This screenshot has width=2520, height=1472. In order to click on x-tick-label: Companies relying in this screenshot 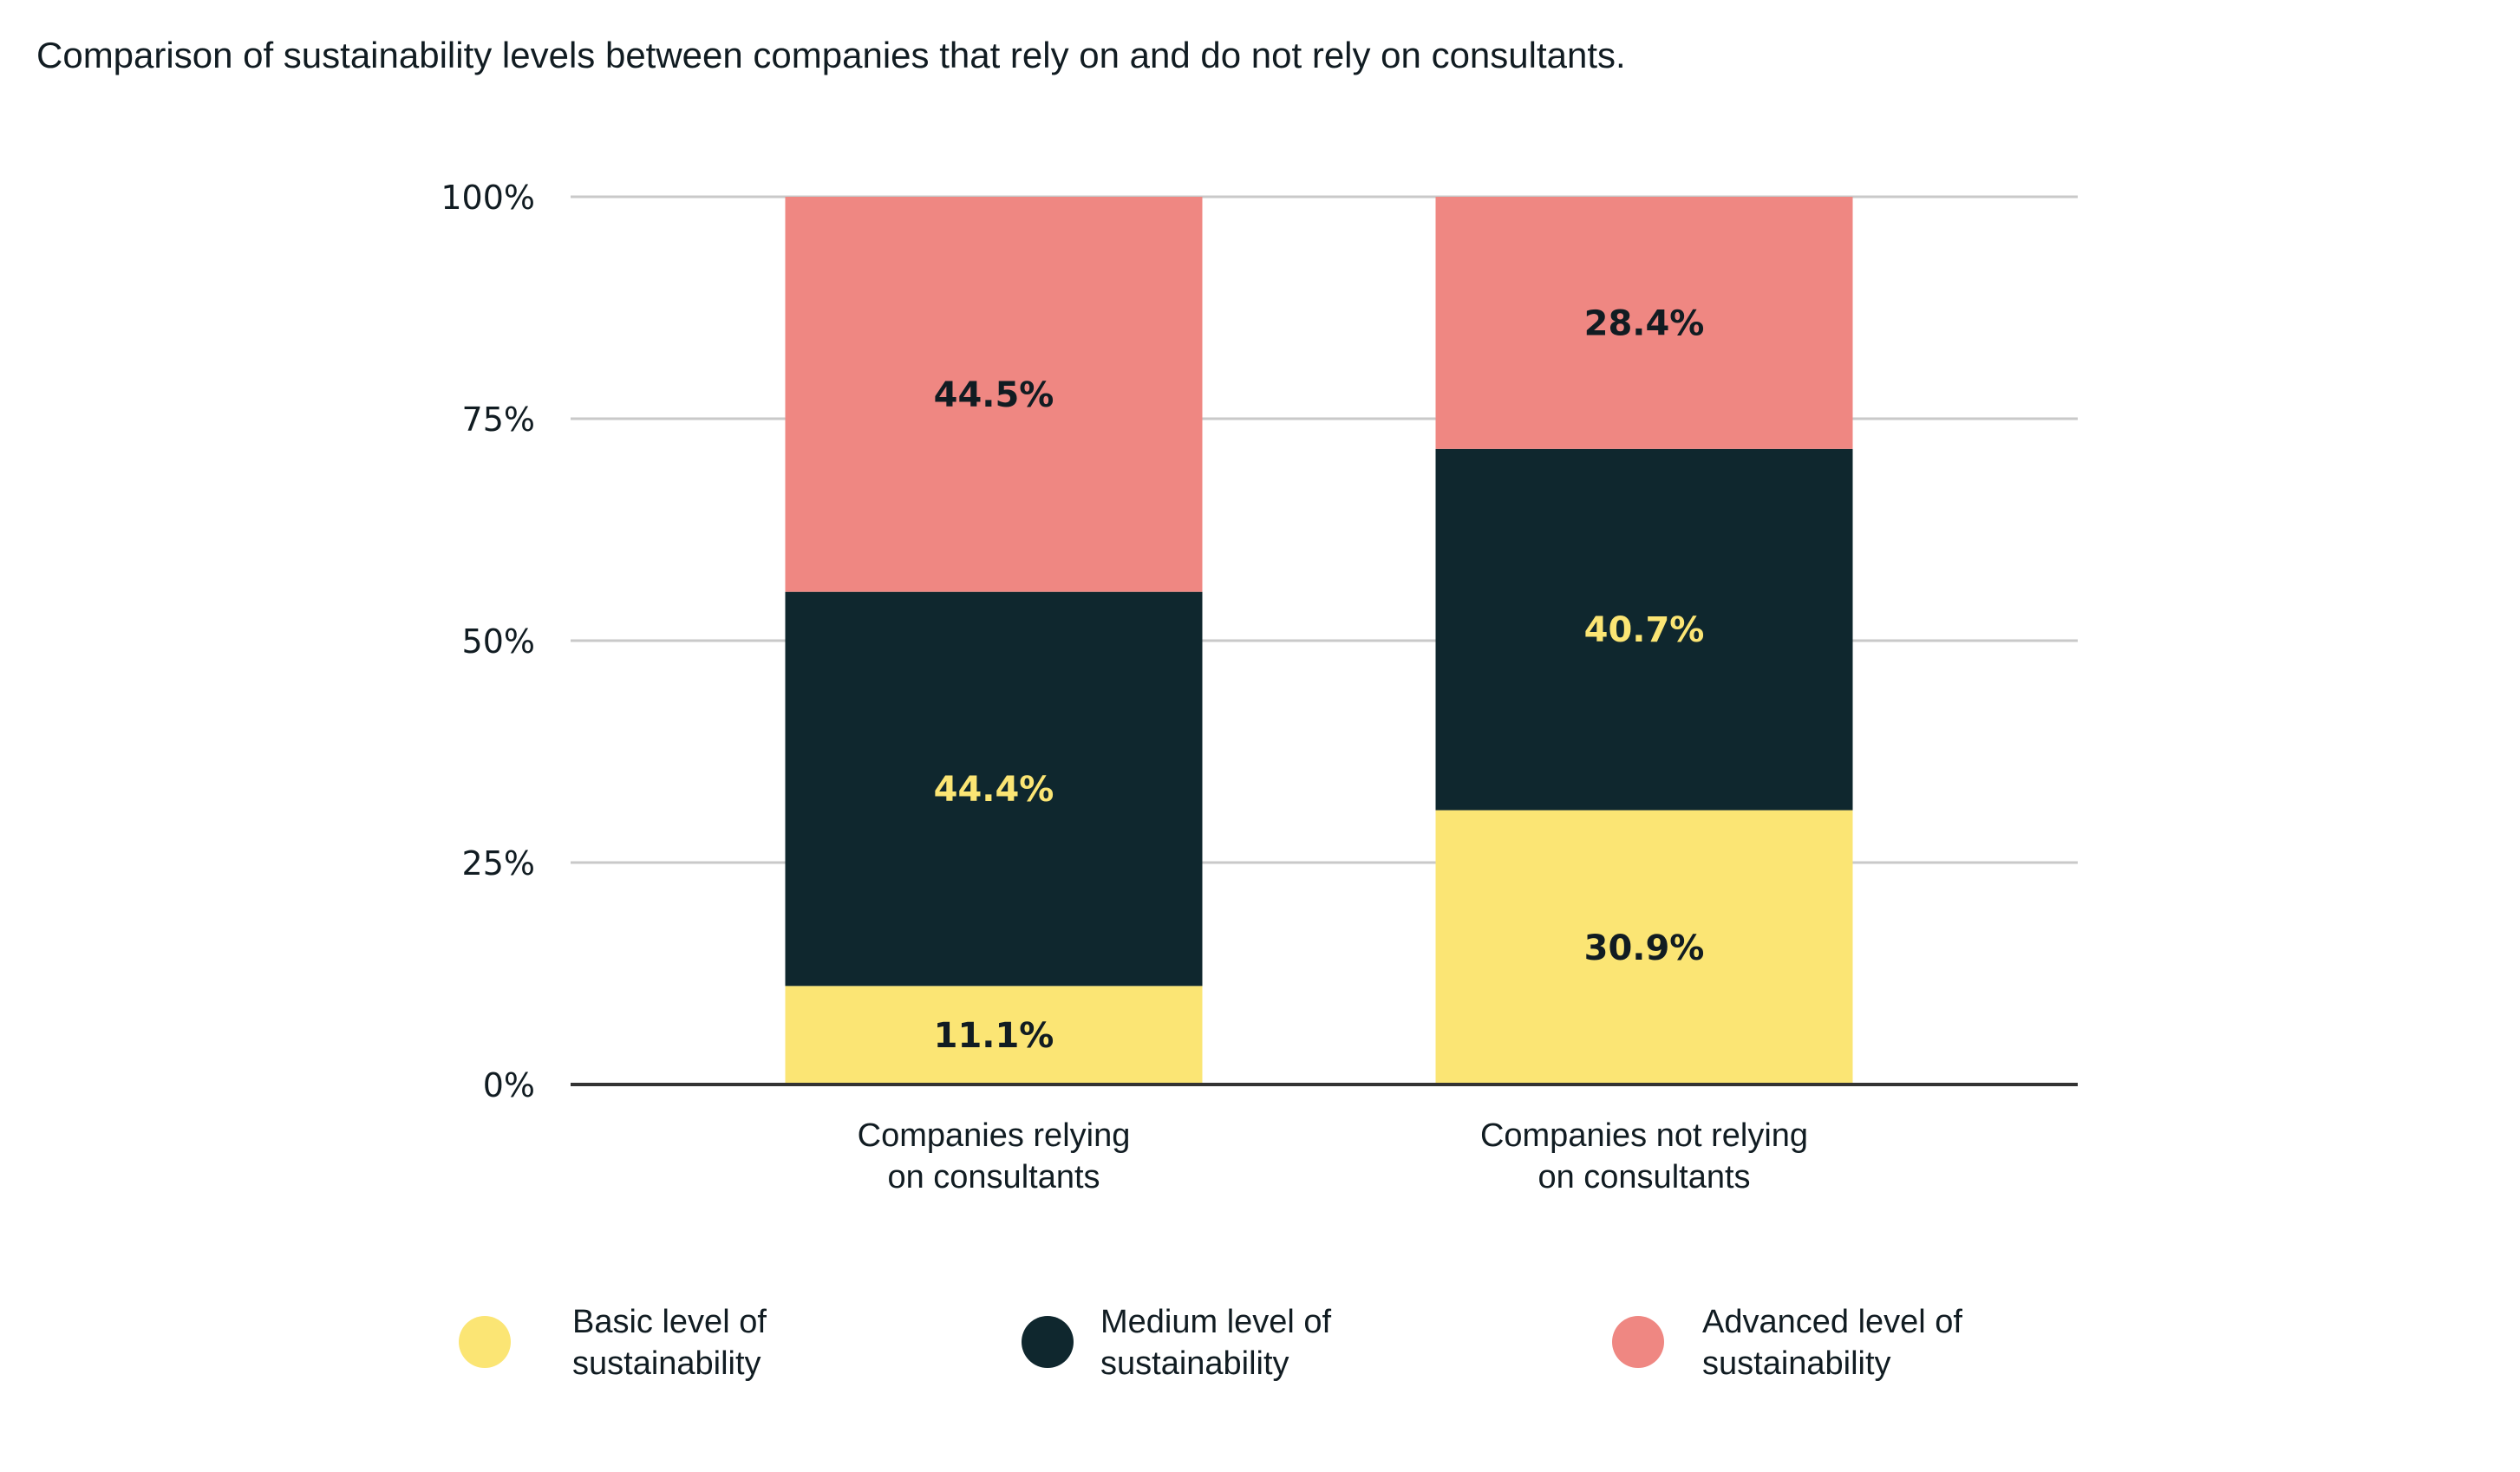, I will do `click(994, 1135)`.